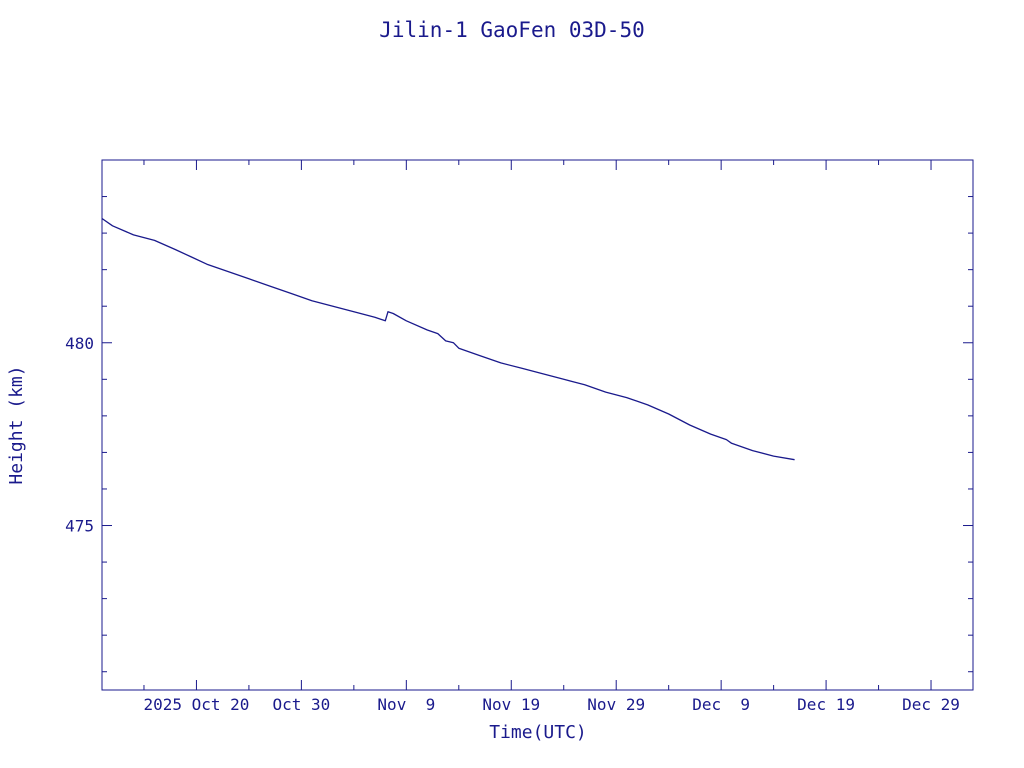 The image size is (1024, 768). What do you see at coordinates (406, 704) in the screenshot?
I see `x-tick-label: Nov 9` at bounding box center [406, 704].